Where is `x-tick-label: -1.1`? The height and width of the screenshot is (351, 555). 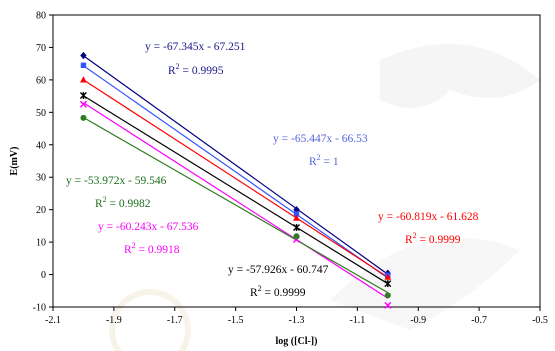
x-tick-label: -1.1 is located at coordinates (357, 320).